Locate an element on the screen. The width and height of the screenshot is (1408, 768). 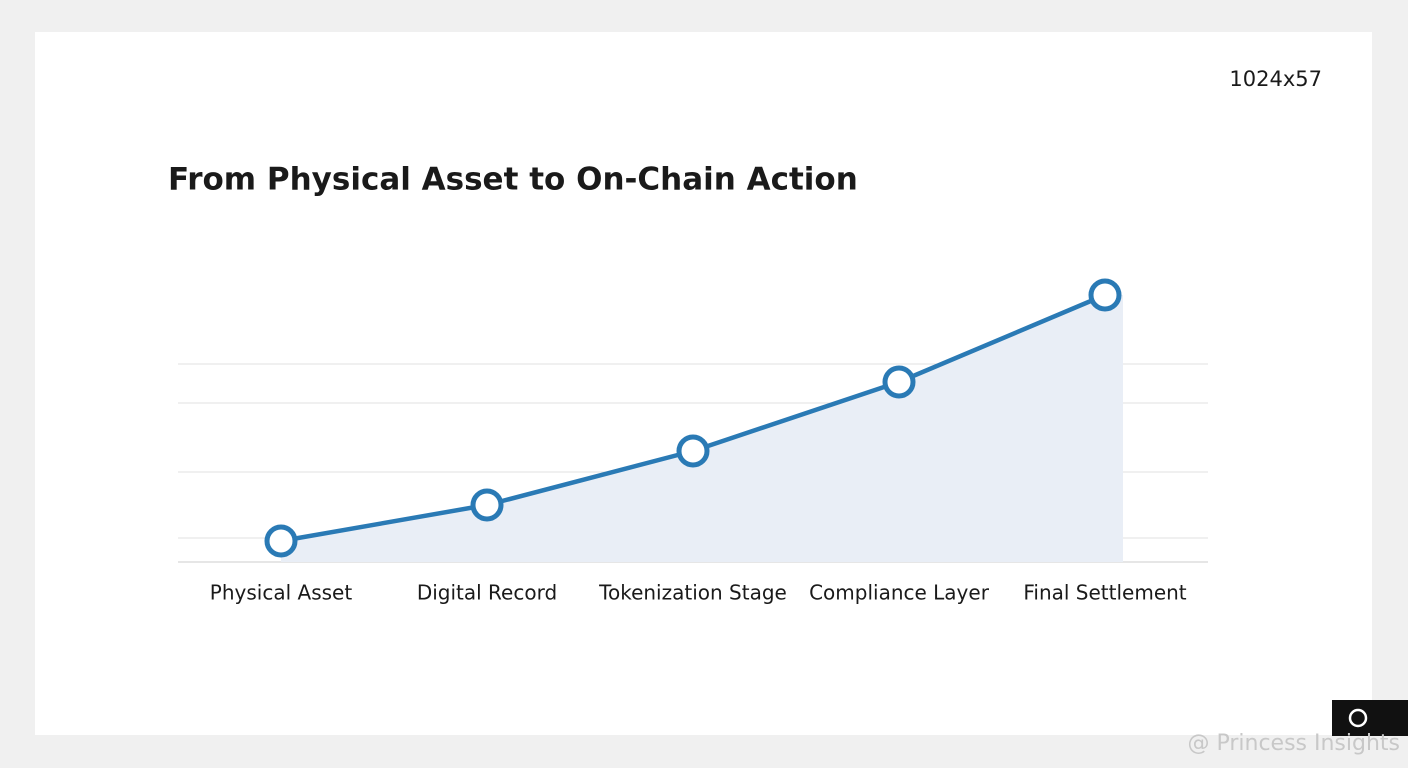
watermark: @ Princess Insights is located at coordinates (1293, 743).